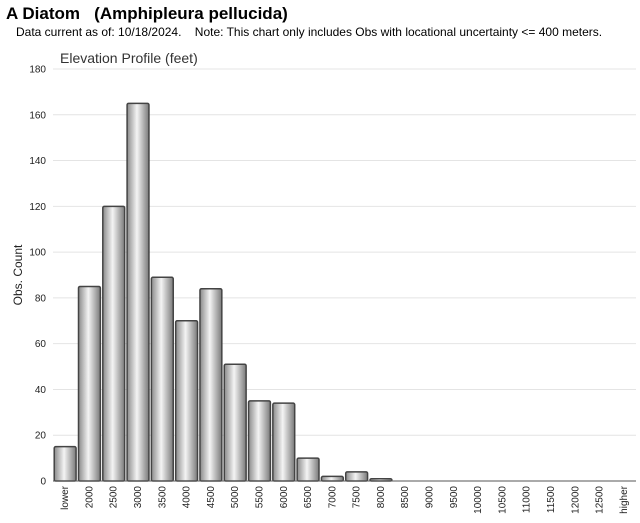 The height and width of the screenshot is (523, 640). I want to click on x-tick-label: 6500, so click(308, 497).